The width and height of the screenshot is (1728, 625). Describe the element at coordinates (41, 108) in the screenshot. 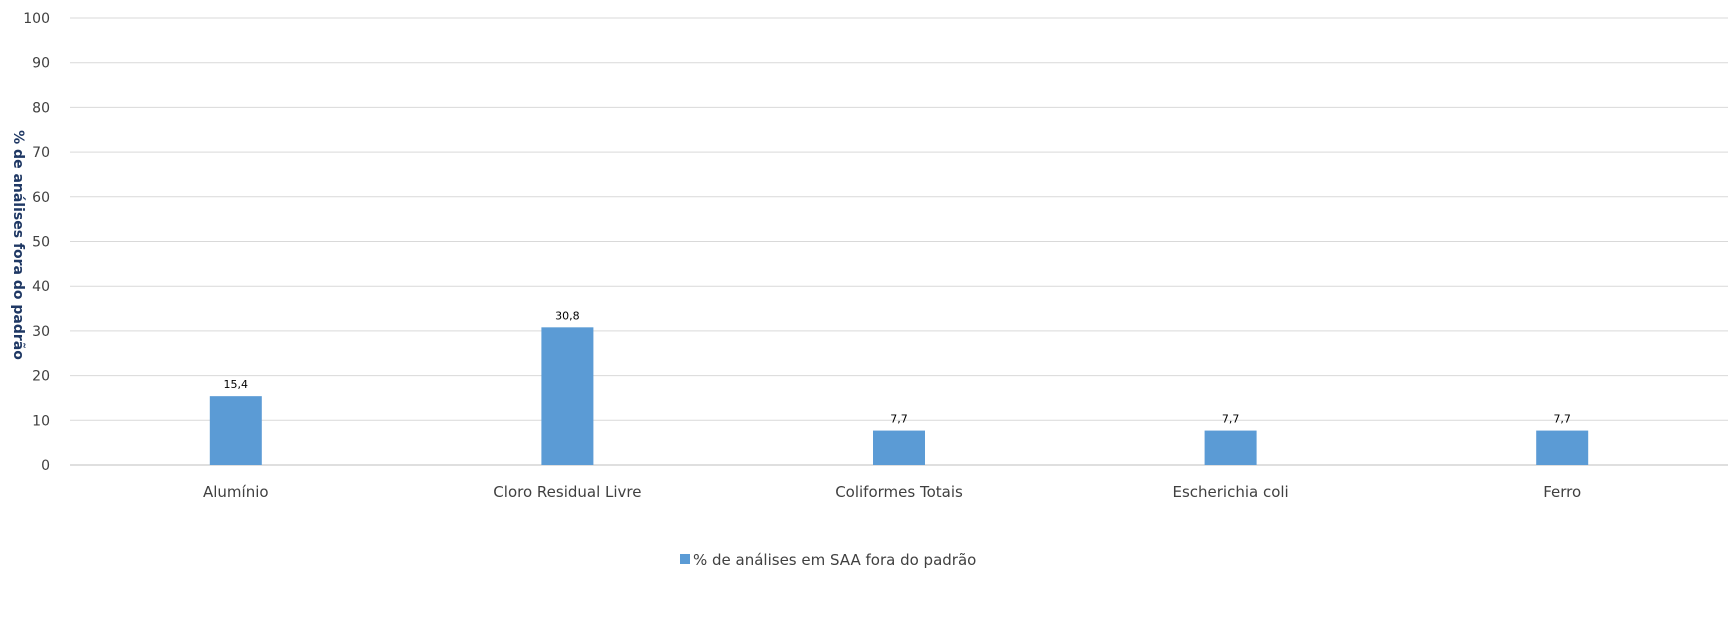

I see `y-tick-label: 80` at that location.